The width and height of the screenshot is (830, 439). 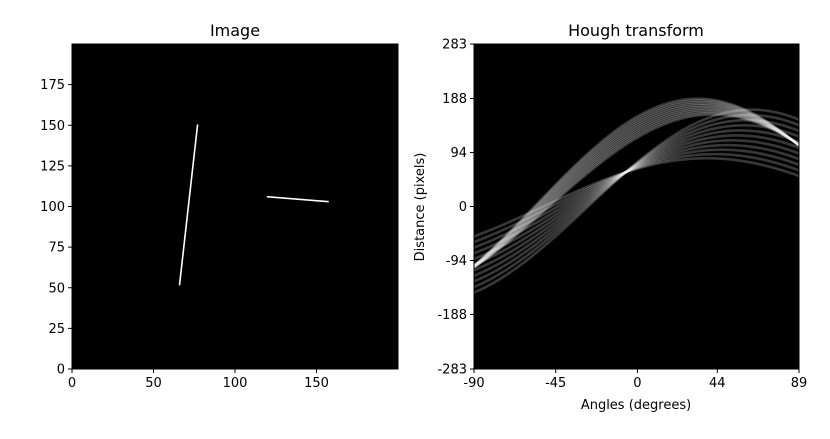 What do you see at coordinates (456, 261) in the screenshot?
I see `hough-y-tick-label: -94` at bounding box center [456, 261].